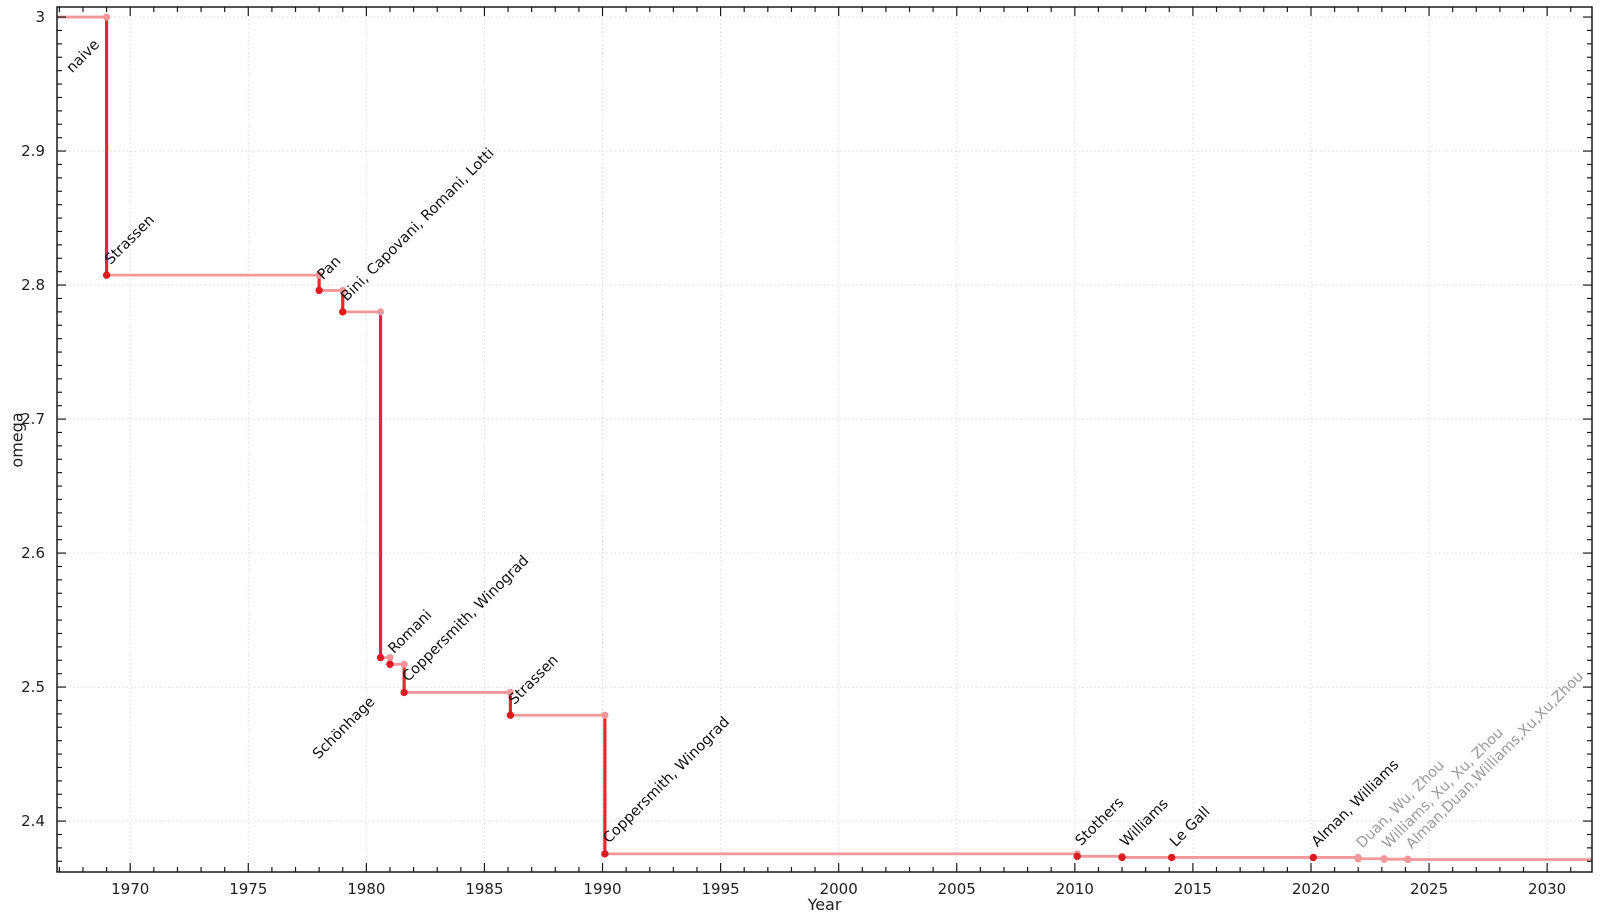 Image resolution: width=1600 pixels, height=920 pixels. I want to click on y-axis-title: omega, so click(17, 440).